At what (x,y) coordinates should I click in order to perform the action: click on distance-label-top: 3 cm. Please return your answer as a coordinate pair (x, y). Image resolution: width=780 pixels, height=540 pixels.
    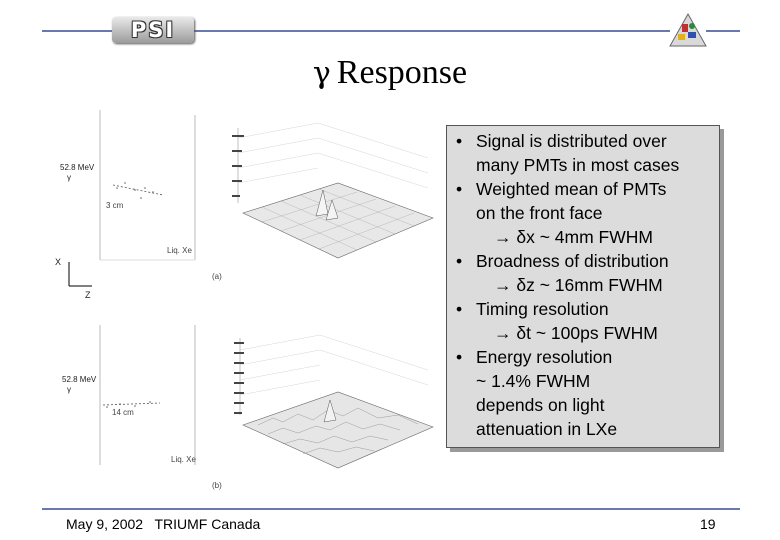
    Looking at the image, I should click on (115, 205).